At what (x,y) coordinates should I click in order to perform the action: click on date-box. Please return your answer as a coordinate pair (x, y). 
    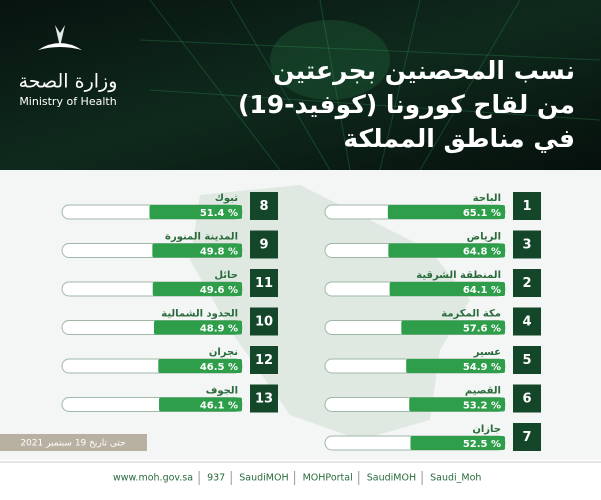
    Looking at the image, I should click on (73, 442).